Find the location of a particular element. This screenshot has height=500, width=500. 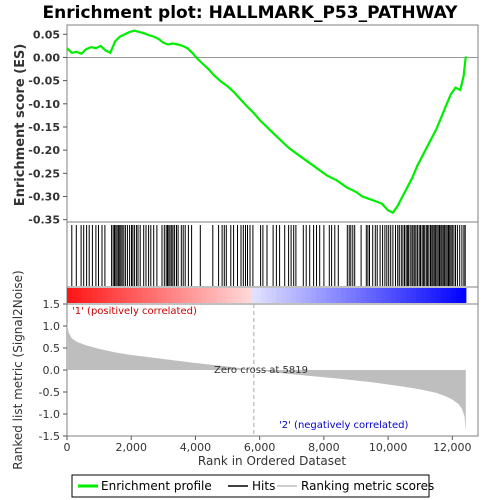

es-y-tick-label: 0.00 is located at coordinates (46, 57).